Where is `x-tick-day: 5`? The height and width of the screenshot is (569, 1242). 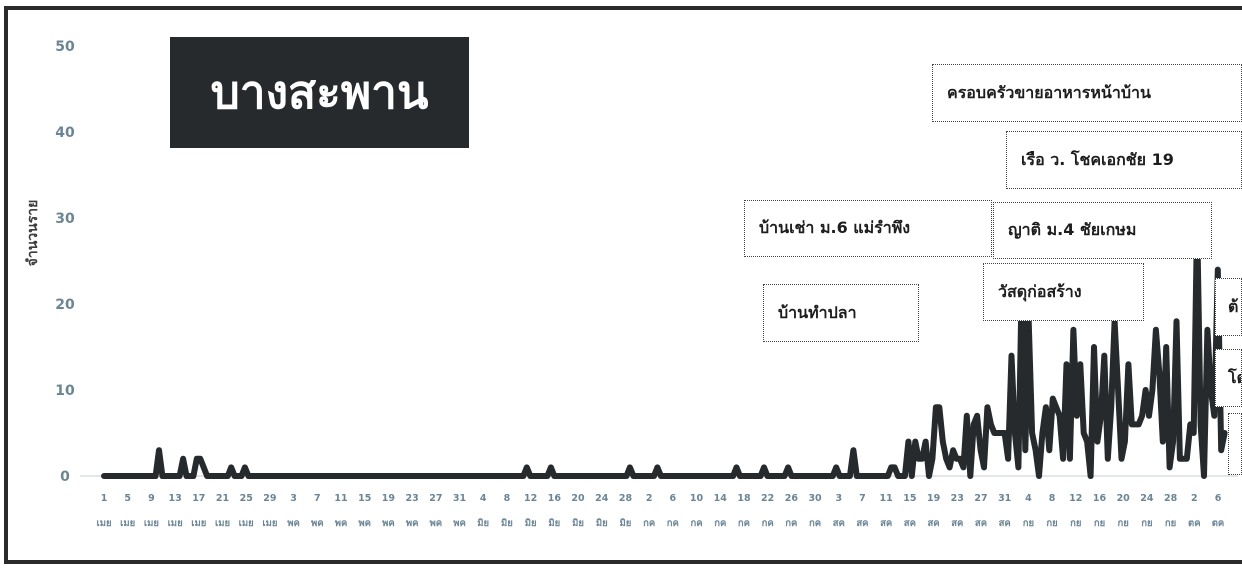
x-tick-day: 5 is located at coordinates (127, 498).